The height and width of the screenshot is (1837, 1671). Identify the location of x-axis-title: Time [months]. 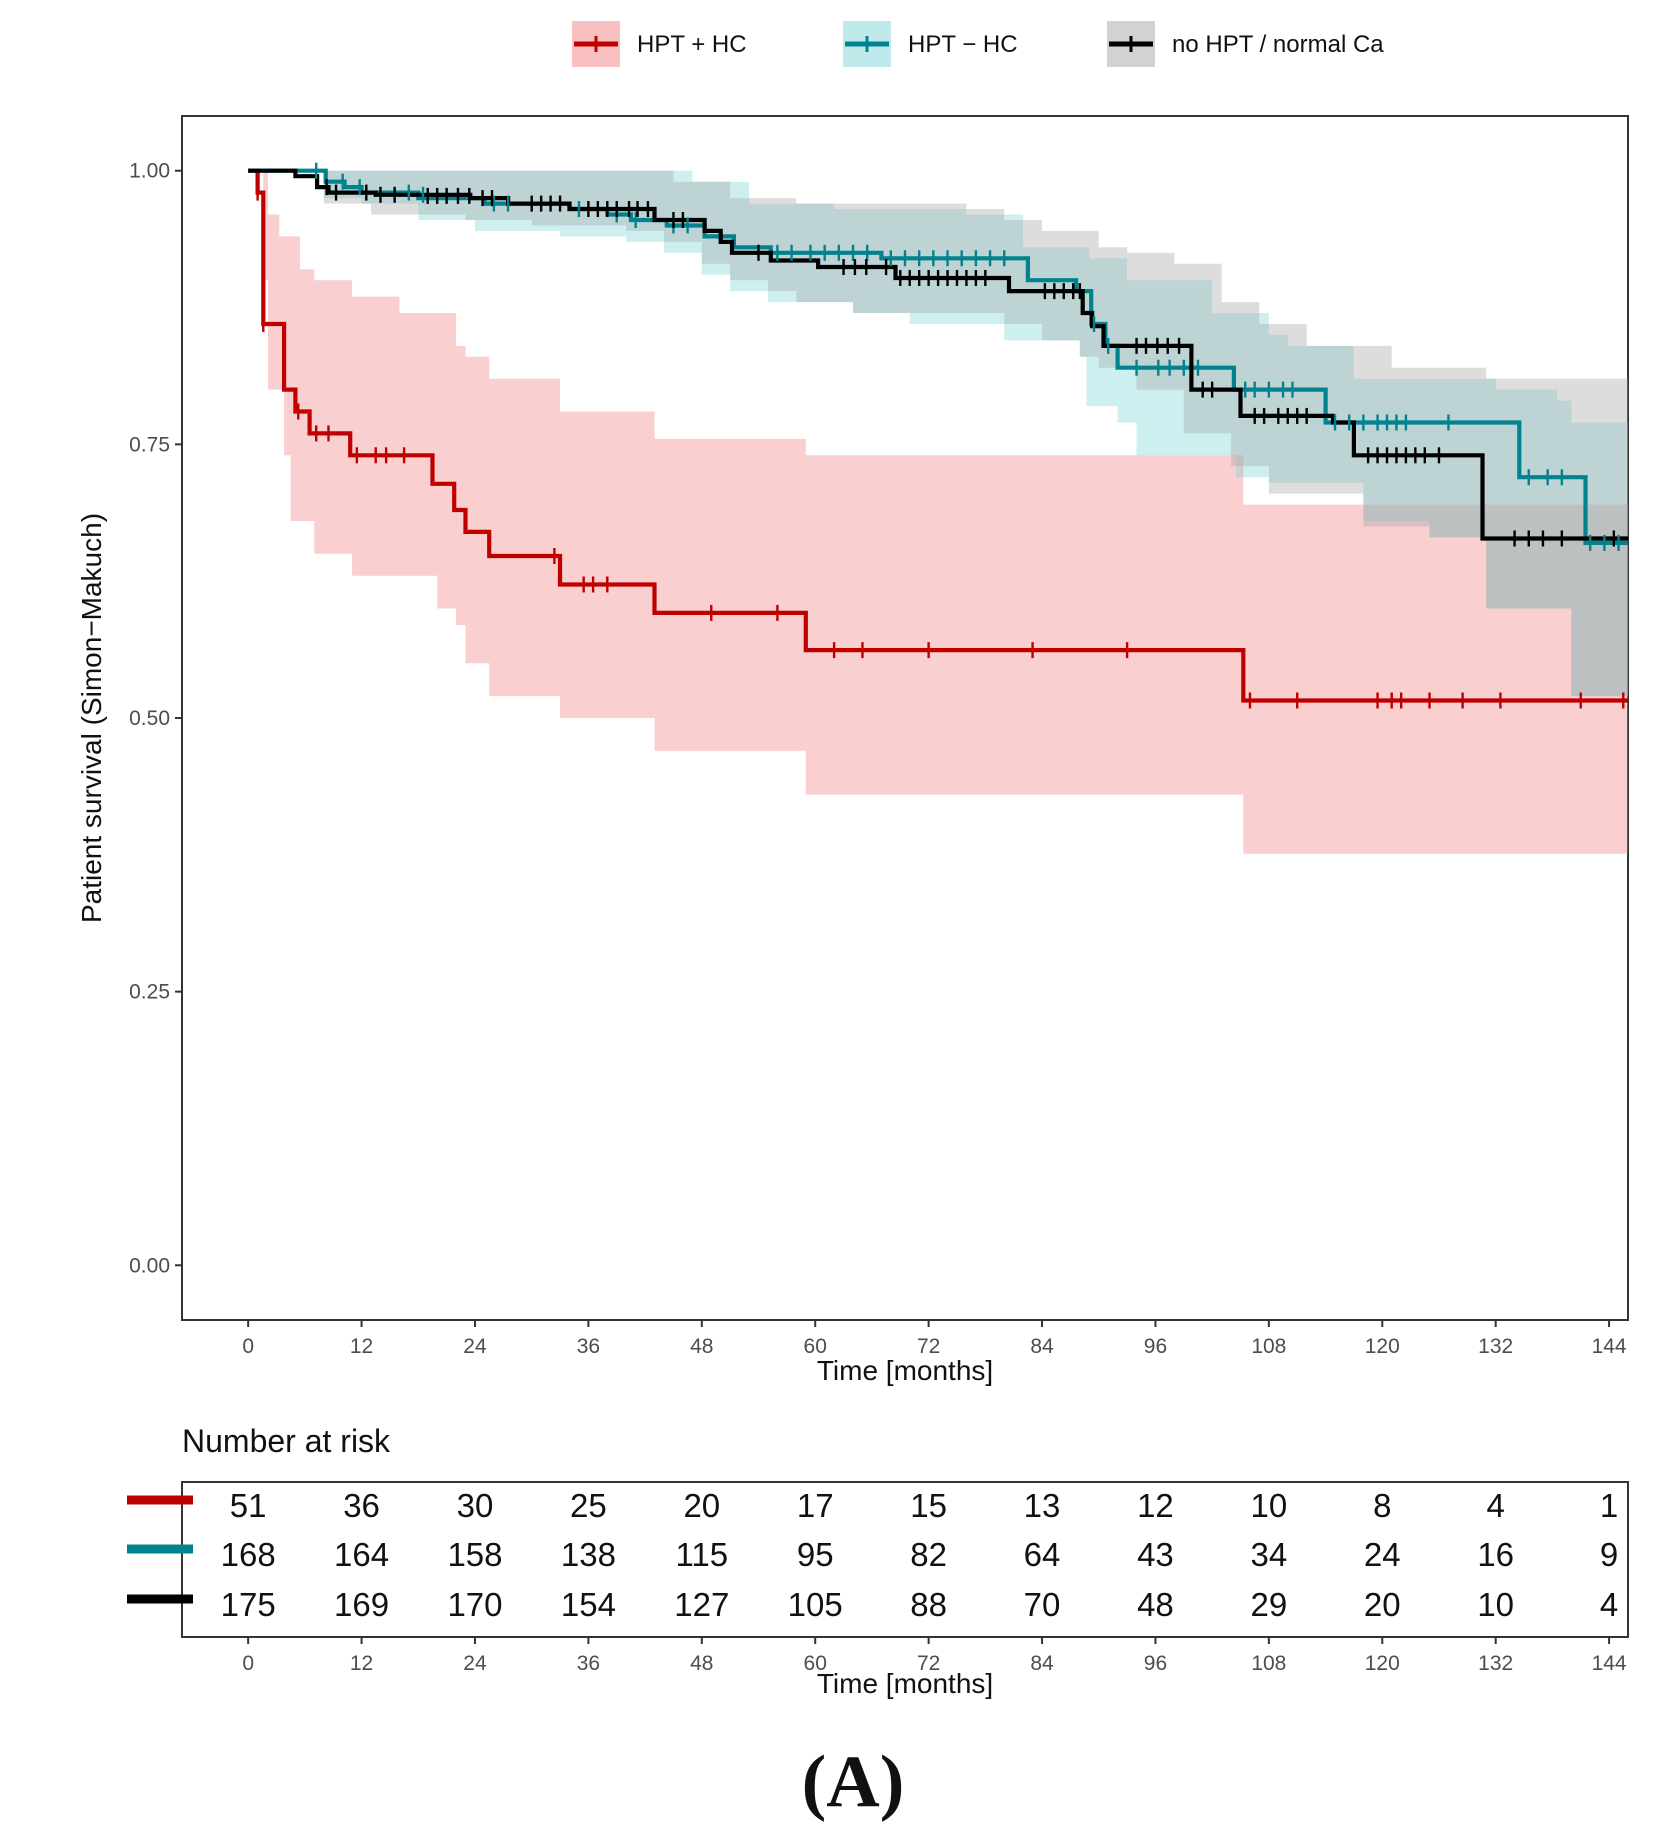
(905, 1370).